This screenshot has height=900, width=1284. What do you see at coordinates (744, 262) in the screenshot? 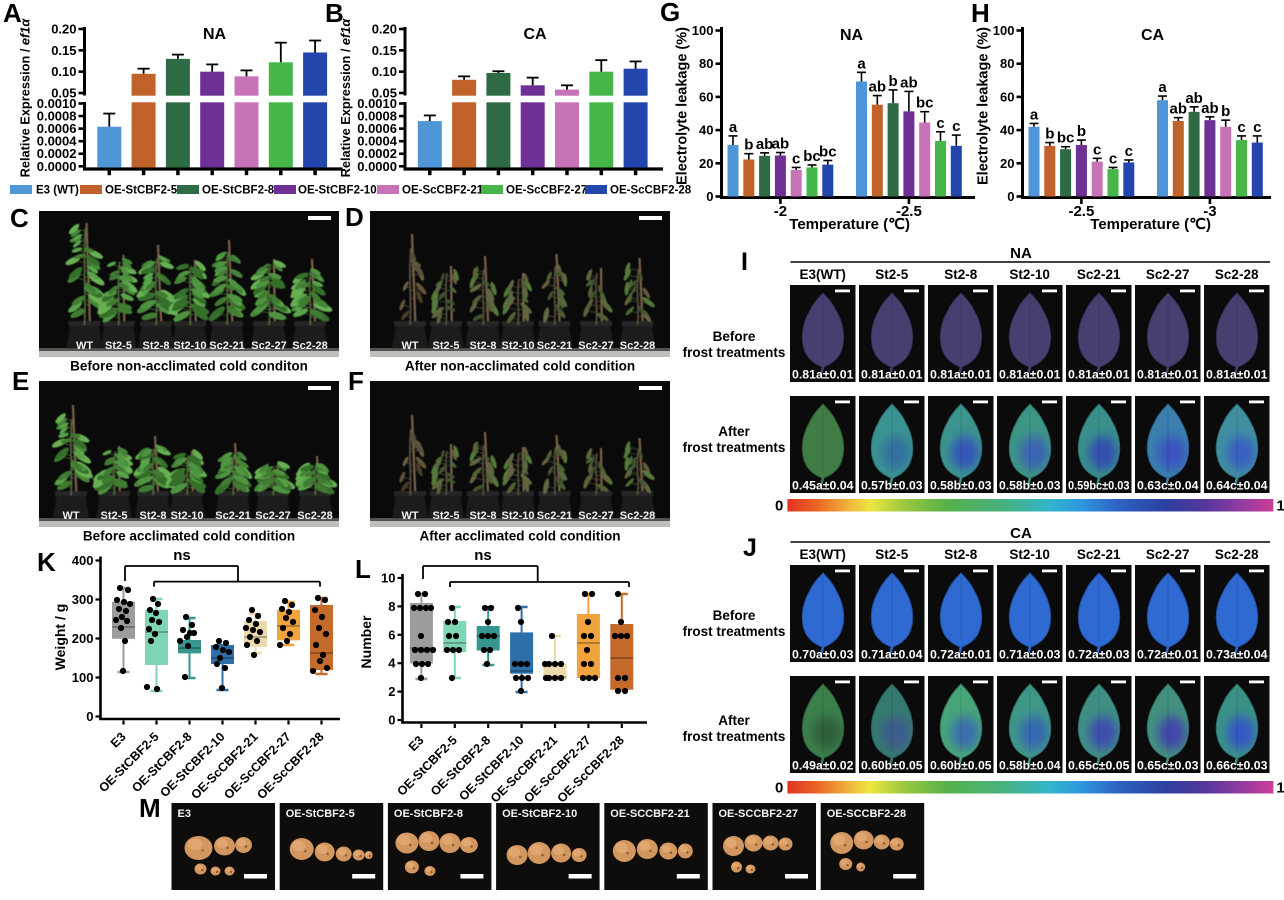
I see `svg-text: I` at bounding box center [744, 262].